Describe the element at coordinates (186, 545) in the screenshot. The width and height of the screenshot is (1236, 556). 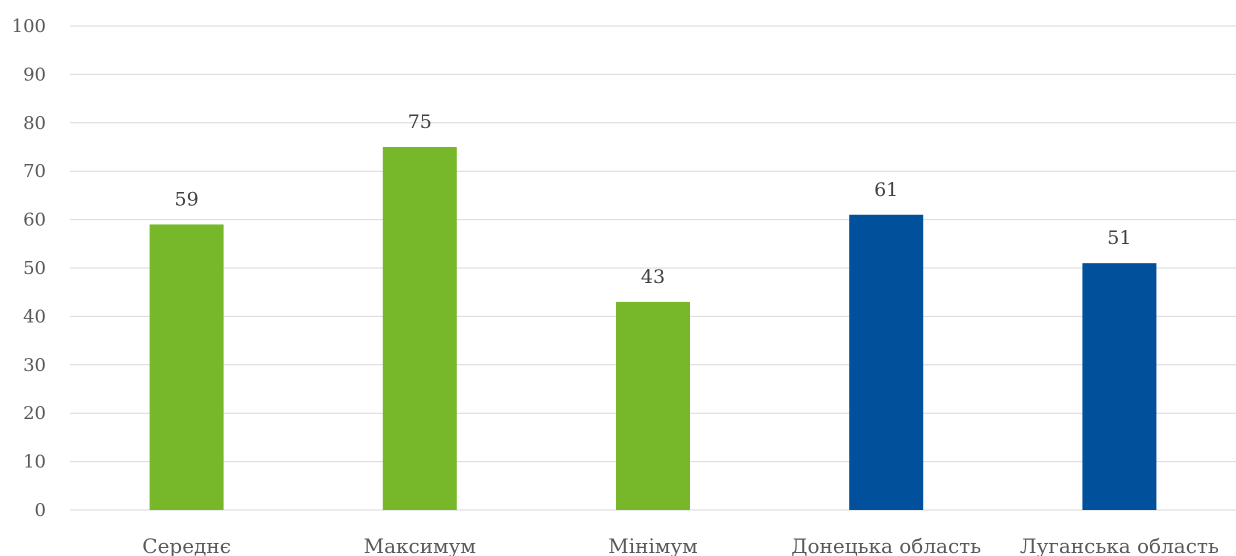
I see `x-category-label: Середнє` at that location.